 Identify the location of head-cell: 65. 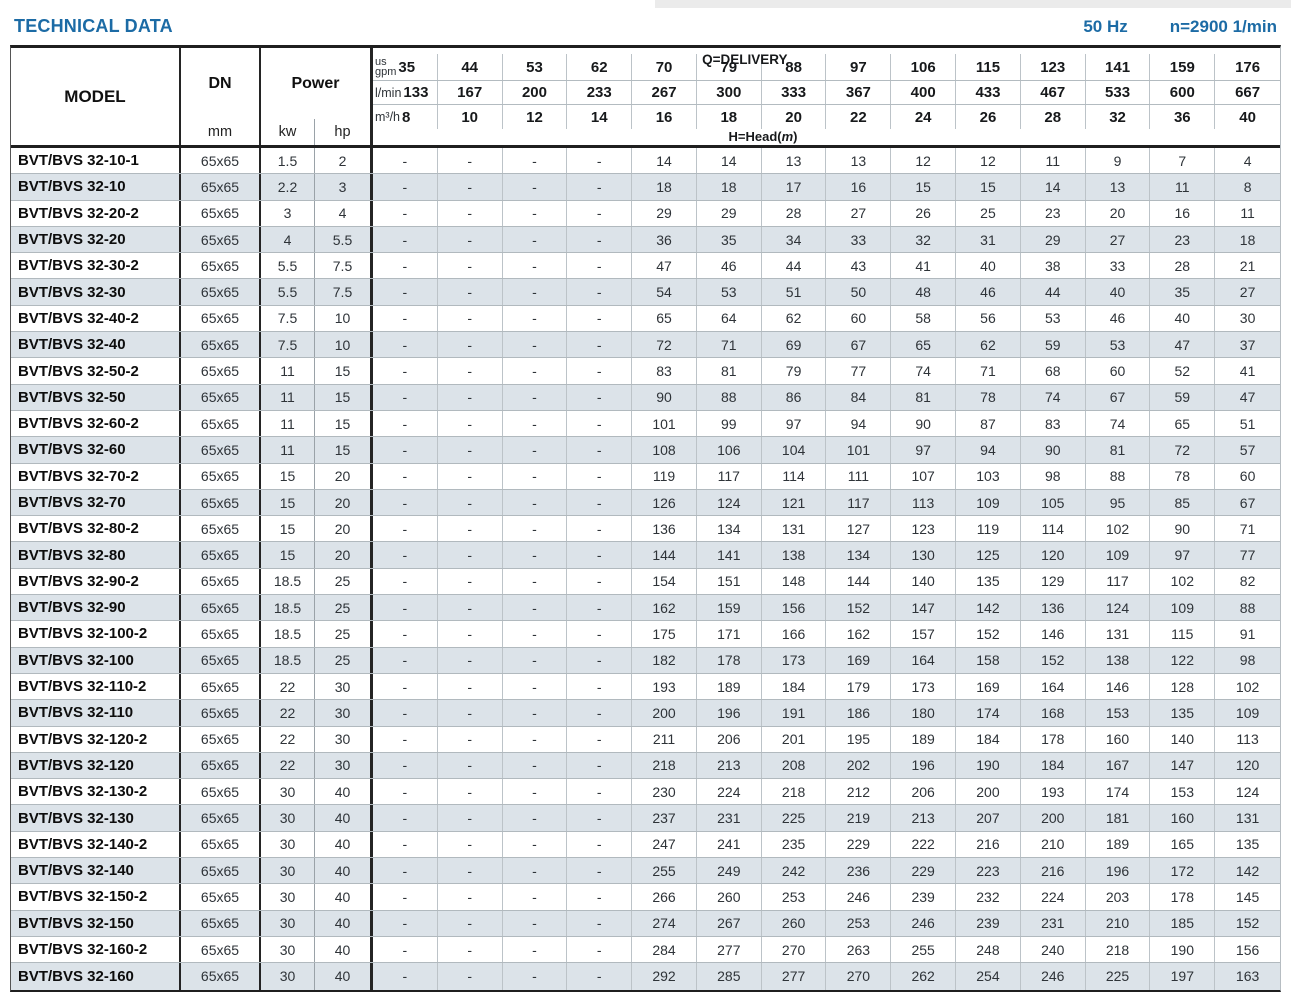
(664, 318).